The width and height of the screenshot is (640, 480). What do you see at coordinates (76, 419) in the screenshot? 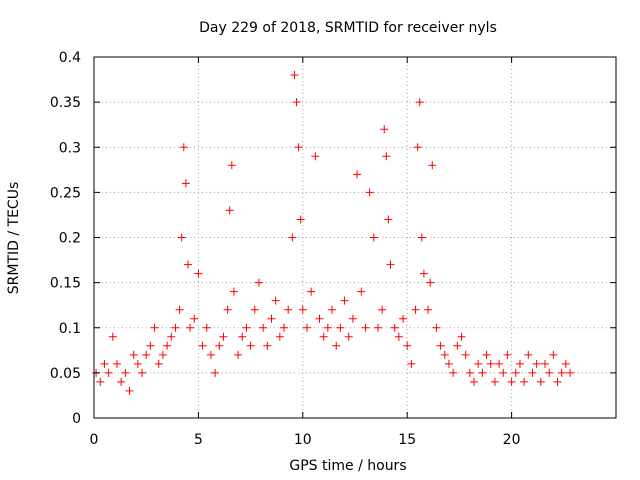
I see `y-tick-label: 0` at bounding box center [76, 419].